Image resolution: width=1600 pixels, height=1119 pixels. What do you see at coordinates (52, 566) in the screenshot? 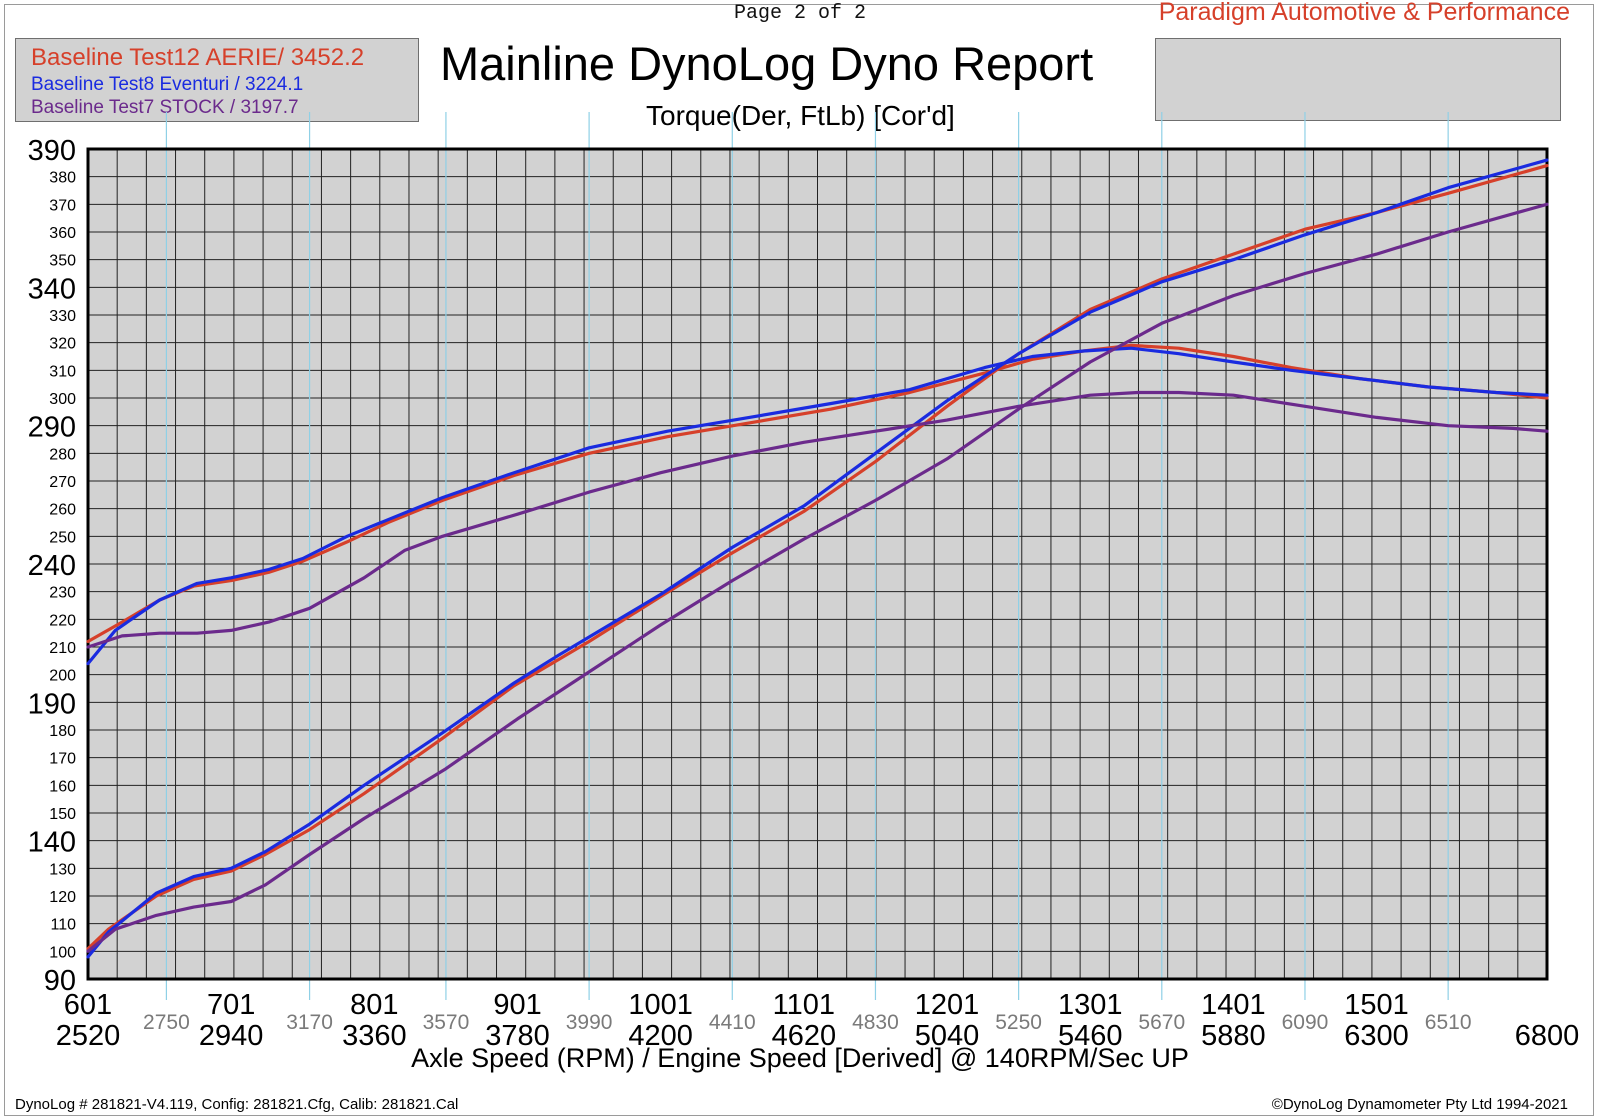
I see `y-tick-label-major: 240` at bounding box center [52, 566].